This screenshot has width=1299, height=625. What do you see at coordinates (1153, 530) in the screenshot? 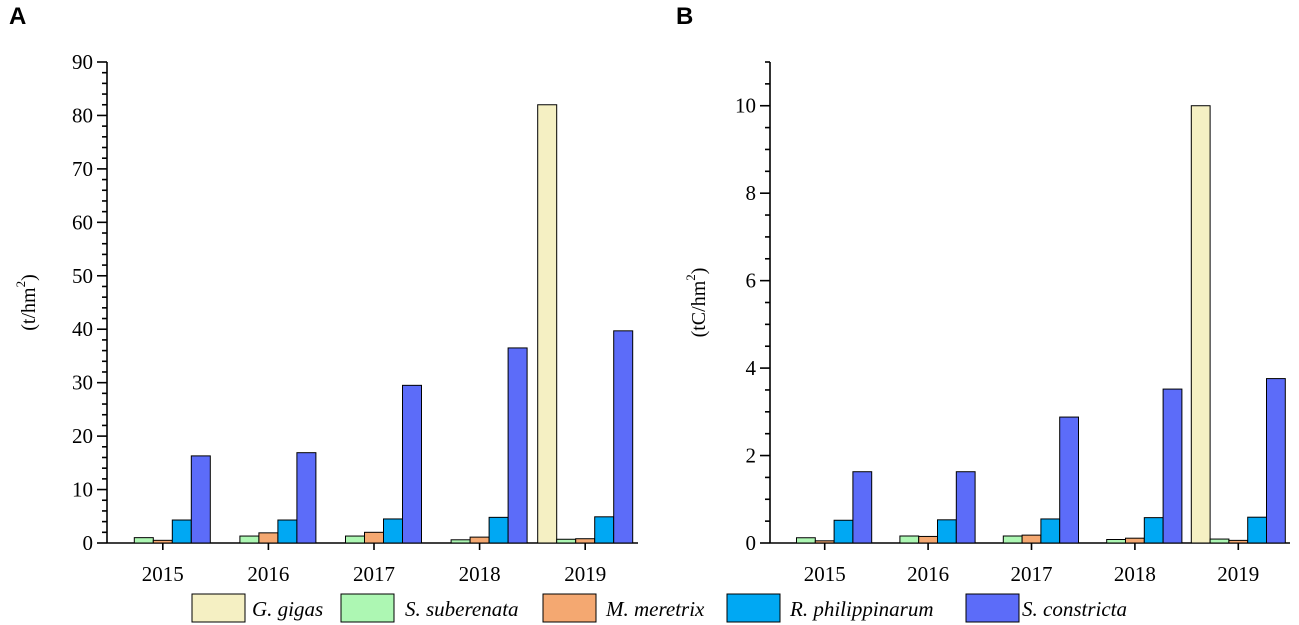
I see `bar-b-2018-s3` at bounding box center [1153, 530].